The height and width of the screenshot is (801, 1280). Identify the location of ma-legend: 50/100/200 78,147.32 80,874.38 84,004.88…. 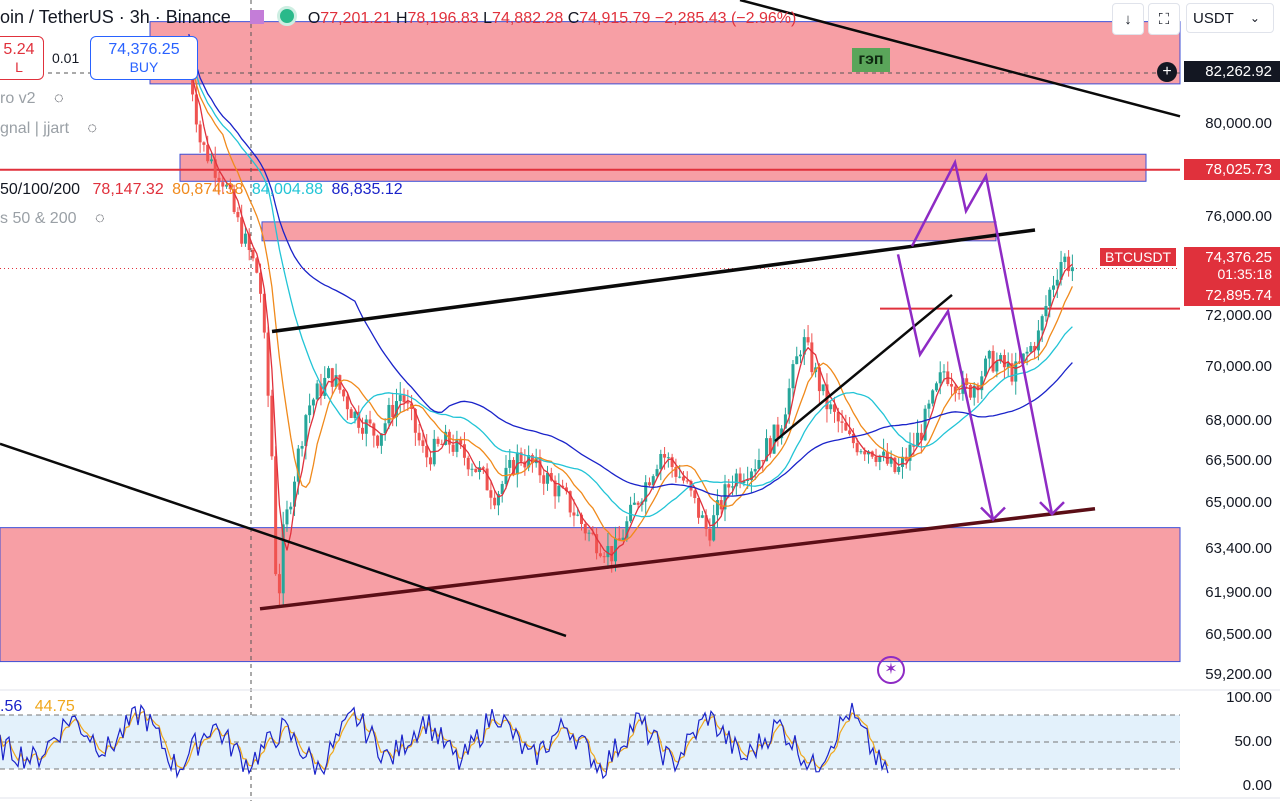
(201, 190).